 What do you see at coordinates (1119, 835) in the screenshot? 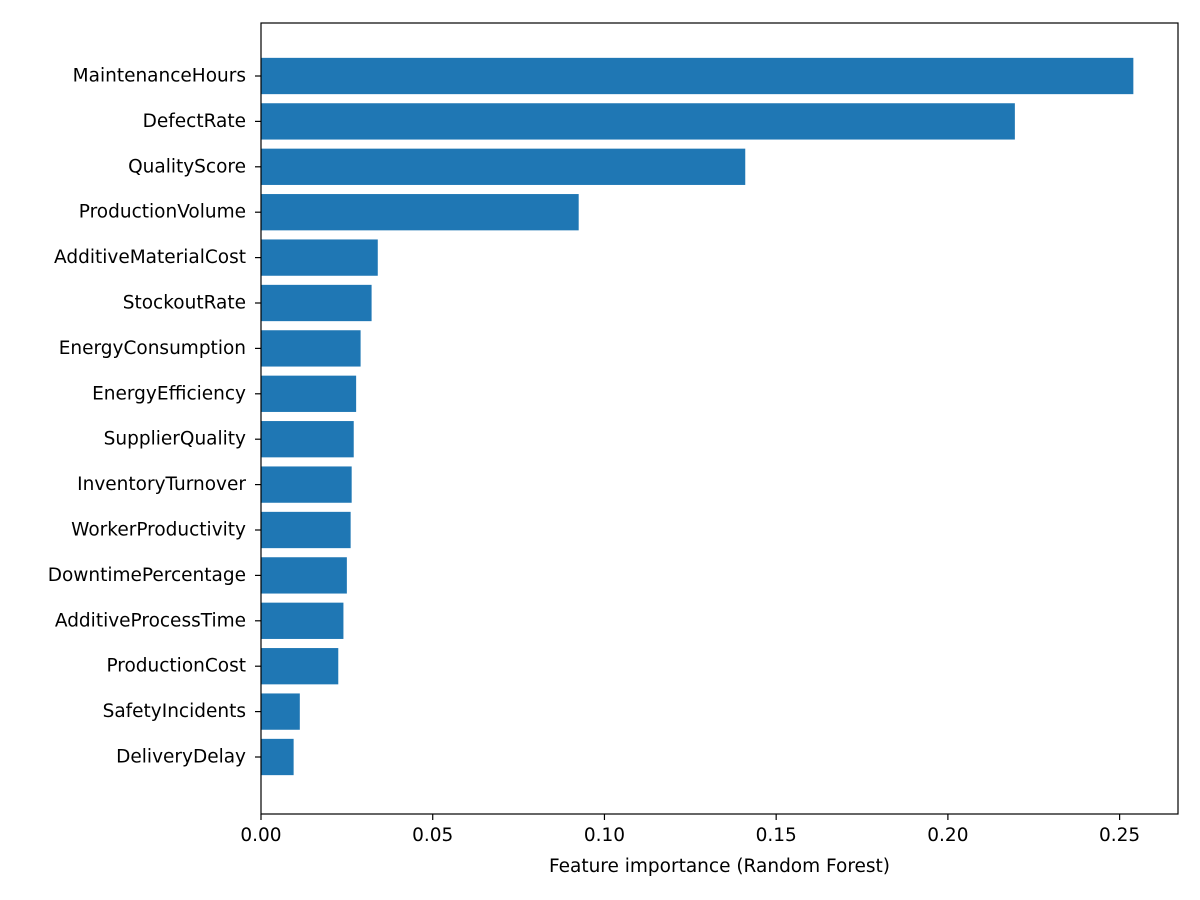
I see `x-tick-label: 0.25` at bounding box center [1119, 835].